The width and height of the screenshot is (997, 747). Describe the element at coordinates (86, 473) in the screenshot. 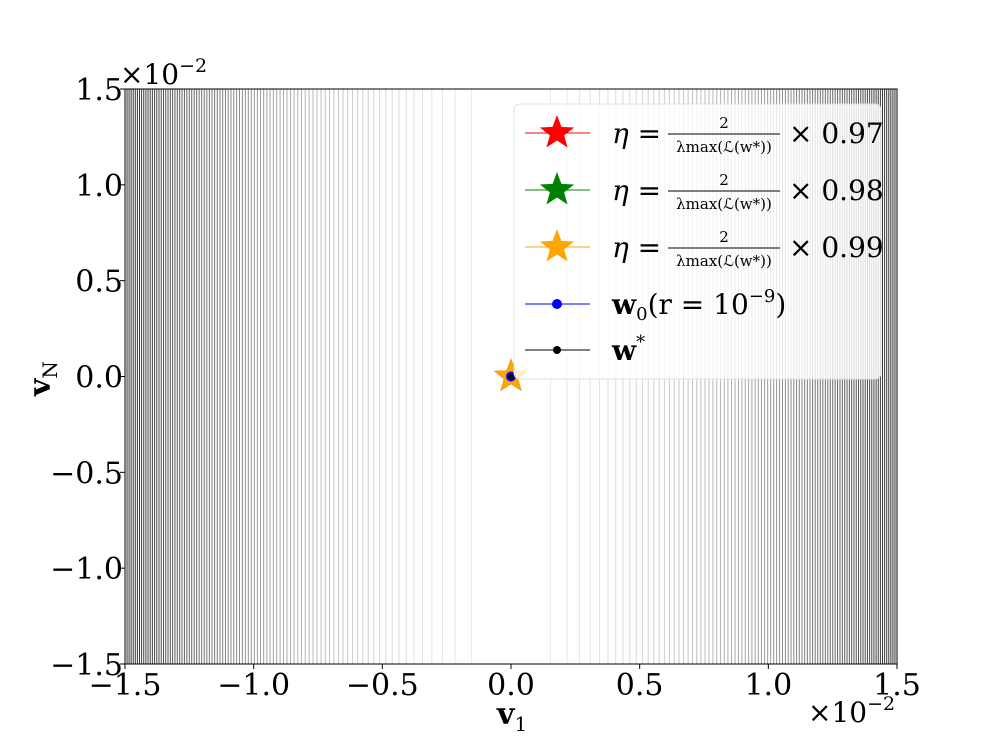

I see `y-tick-label: −0.5` at that location.